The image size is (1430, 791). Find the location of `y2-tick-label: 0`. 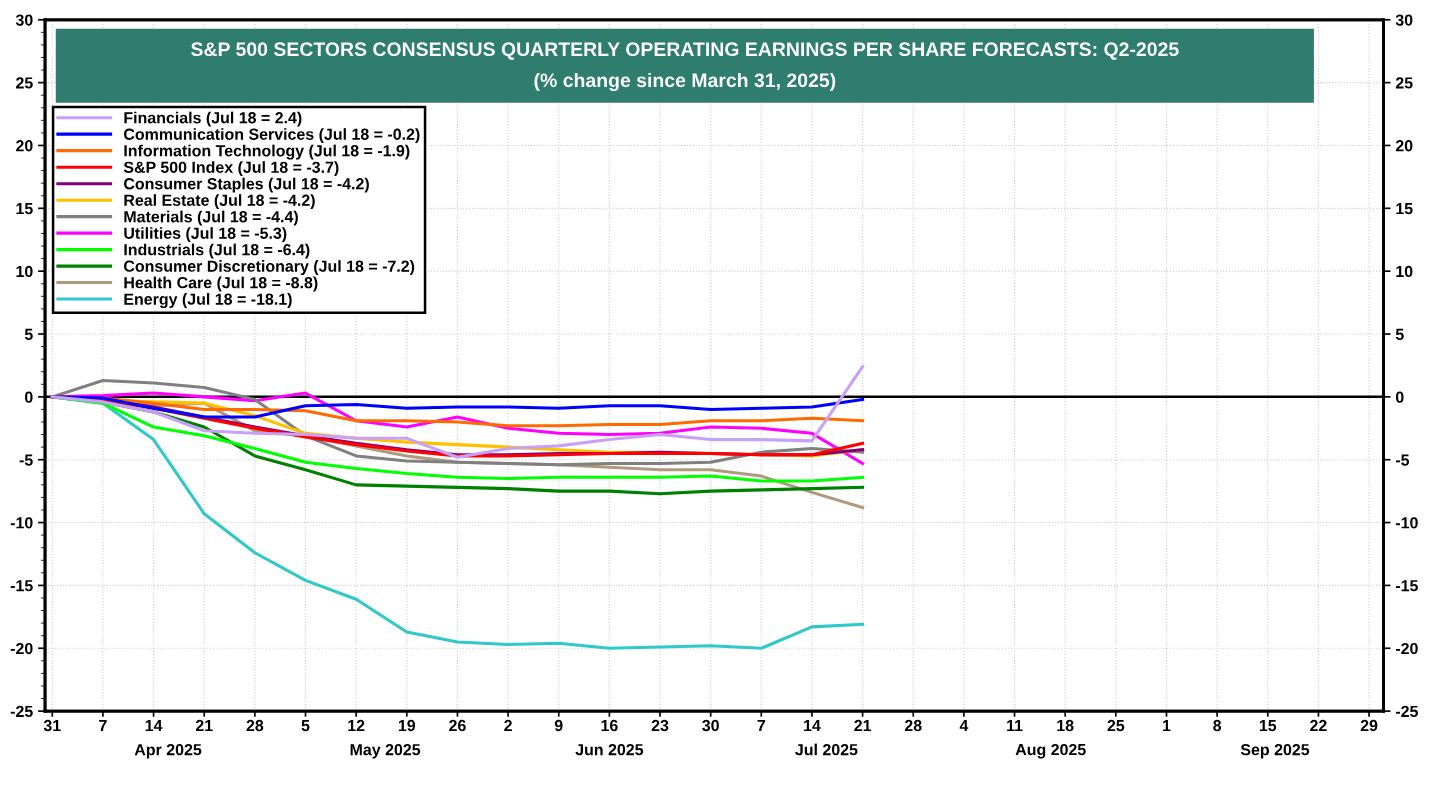

y2-tick-label: 0 is located at coordinates (1399, 397).